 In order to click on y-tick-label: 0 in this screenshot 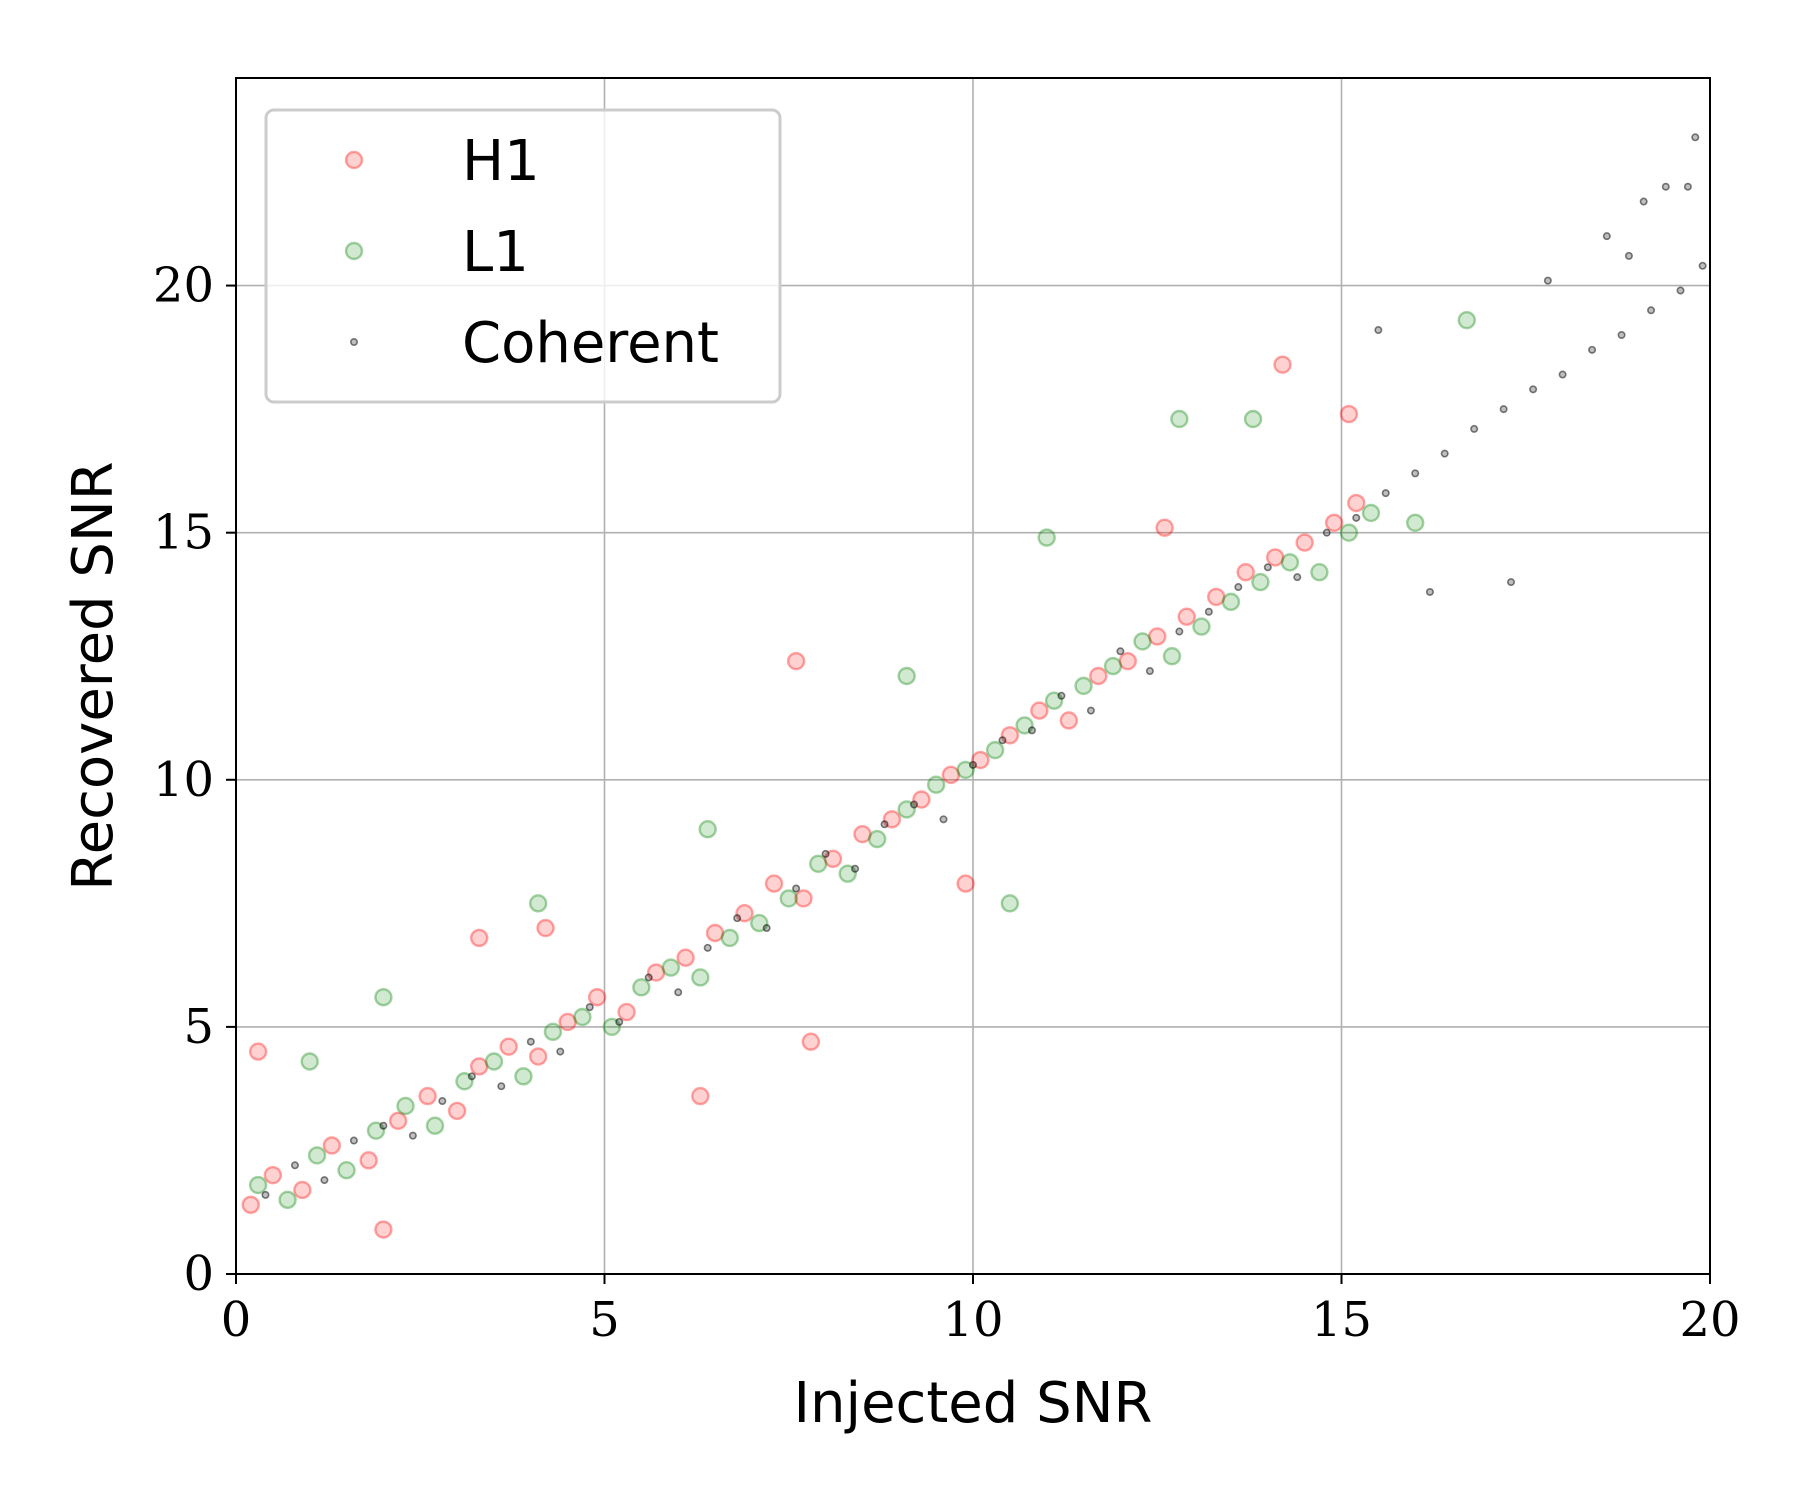, I will do `click(198, 1274)`.